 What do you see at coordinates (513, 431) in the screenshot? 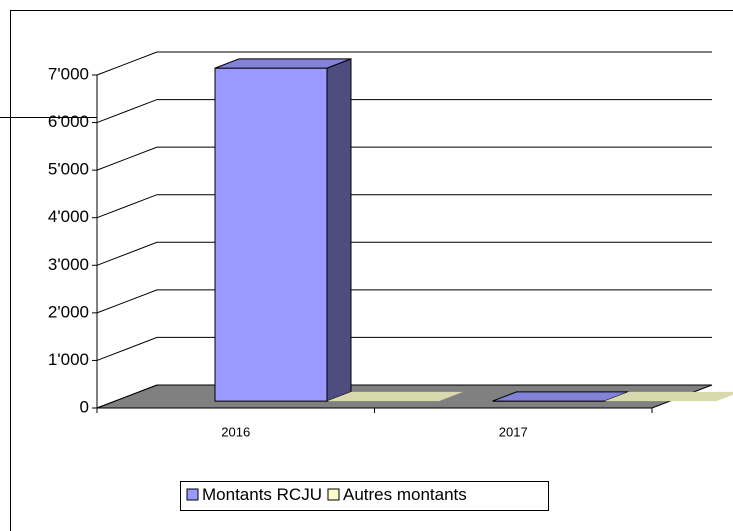
I see `x-tick-label: 2017` at bounding box center [513, 431].